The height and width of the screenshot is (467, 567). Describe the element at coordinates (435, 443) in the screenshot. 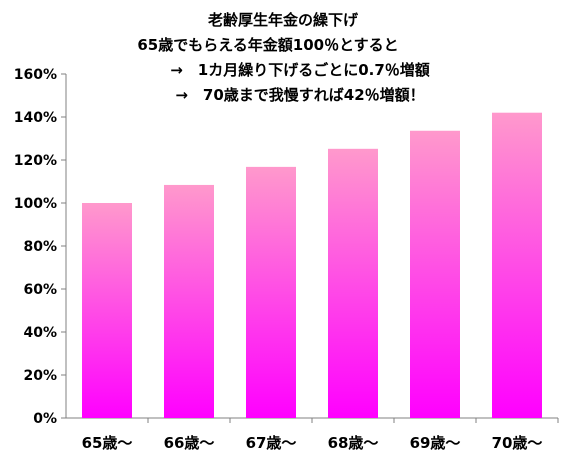

I see `x-axis-category-label: 69歳～` at that location.